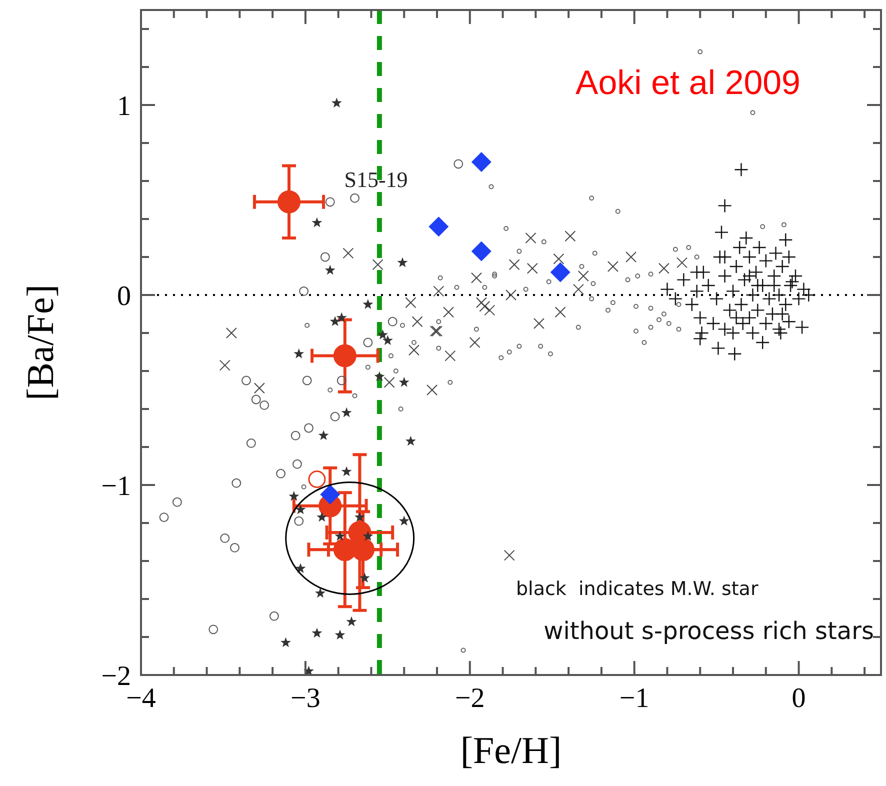 This screenshot has height=786, width=886. Describe the element at coordinates (116, 486) in the screenshot. I see `y-tick-label: −1` at that location.